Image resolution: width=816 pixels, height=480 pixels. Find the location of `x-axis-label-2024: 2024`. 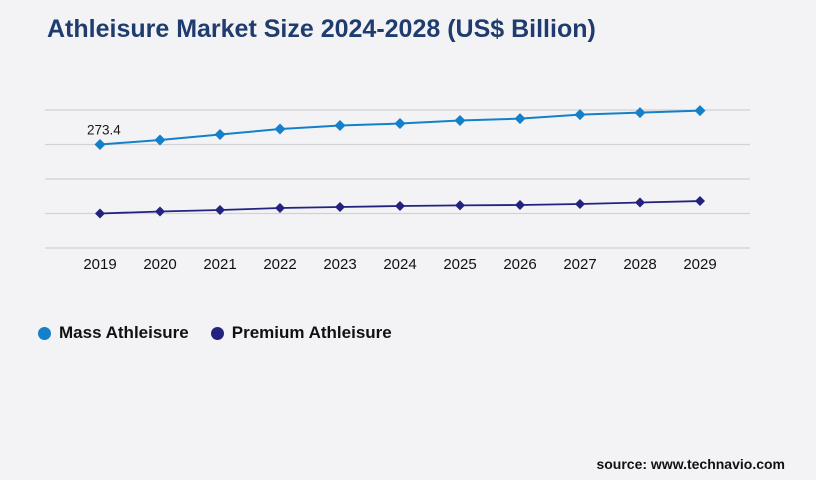

x-axis-label-2024: 2024 is located at coordinates (399, 264).